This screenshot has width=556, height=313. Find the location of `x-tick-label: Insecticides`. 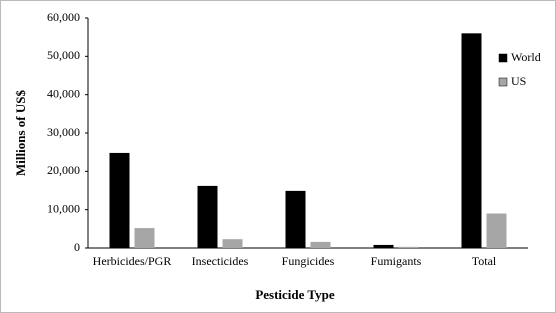

x-tick-label: Insecticides is located at coordinates (220, 261).